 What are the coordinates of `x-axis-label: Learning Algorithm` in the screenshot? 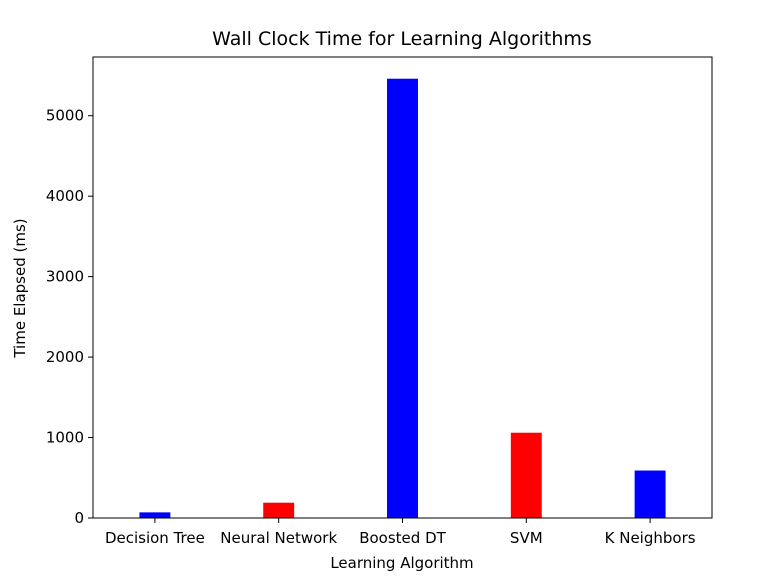 It's located at (401, 563).